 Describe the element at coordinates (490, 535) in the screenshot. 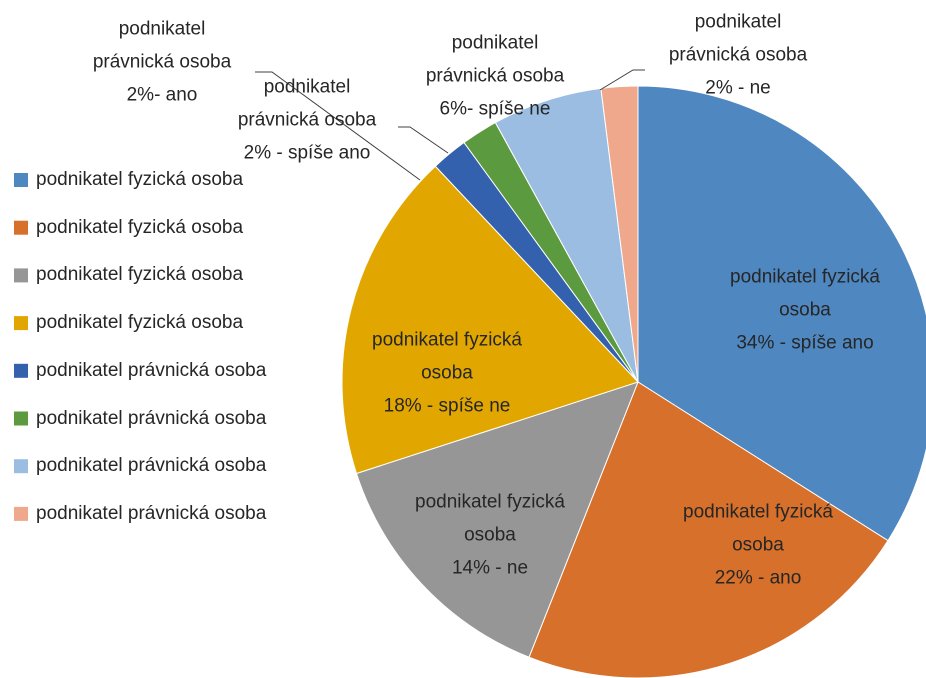

I see `data-label: podnikatel fyzická osoba 14% - ne` at that location.